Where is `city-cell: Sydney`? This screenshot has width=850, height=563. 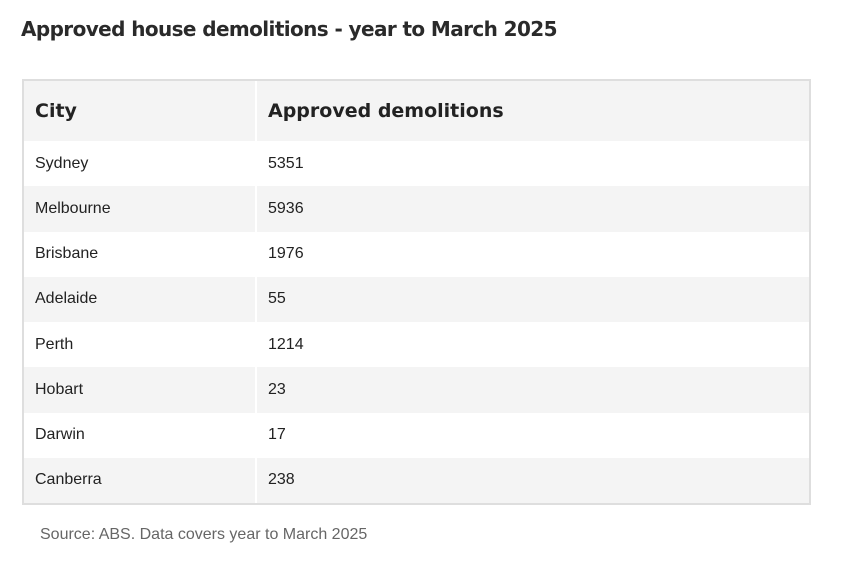 city-cell: Sydney is located at coordinates (140, 164).